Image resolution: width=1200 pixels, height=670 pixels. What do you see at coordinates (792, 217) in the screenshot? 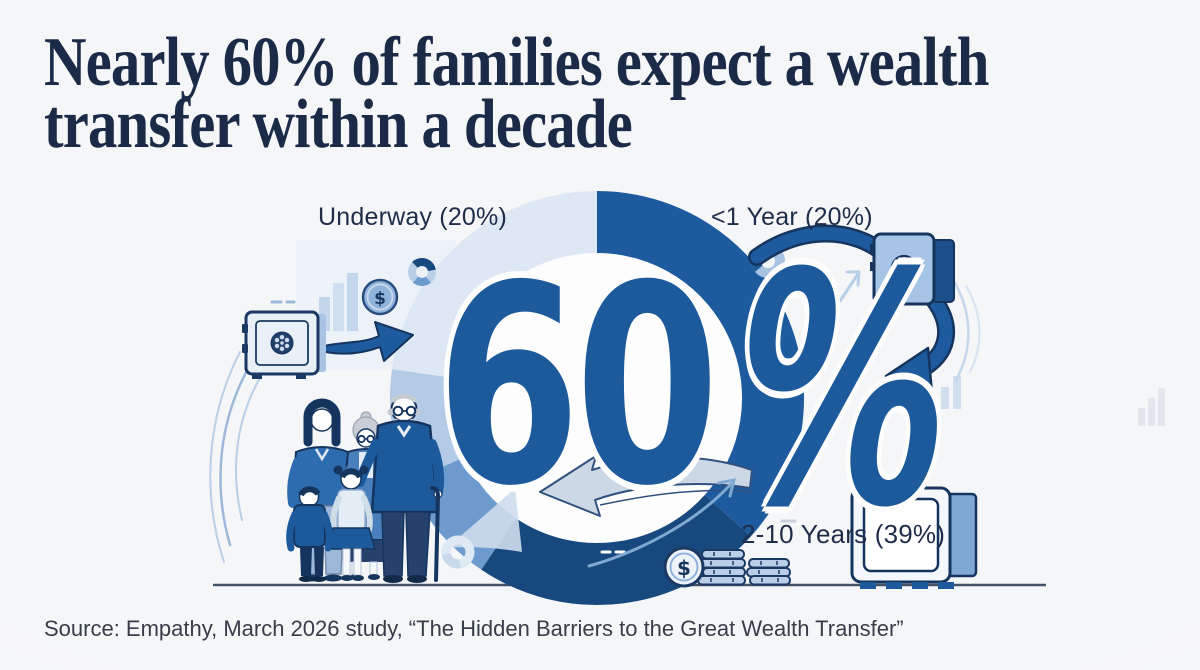
I see `segment-label-under-one-year: <1 Year (20%)` at bounding box center [792, 217].